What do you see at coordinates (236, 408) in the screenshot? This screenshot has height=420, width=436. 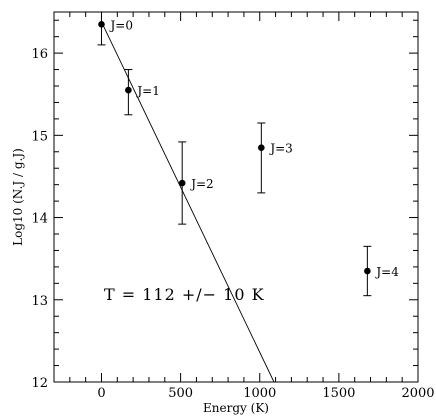 I see `x-axis-label: Energy (K)` at bounding box center [236, 408].